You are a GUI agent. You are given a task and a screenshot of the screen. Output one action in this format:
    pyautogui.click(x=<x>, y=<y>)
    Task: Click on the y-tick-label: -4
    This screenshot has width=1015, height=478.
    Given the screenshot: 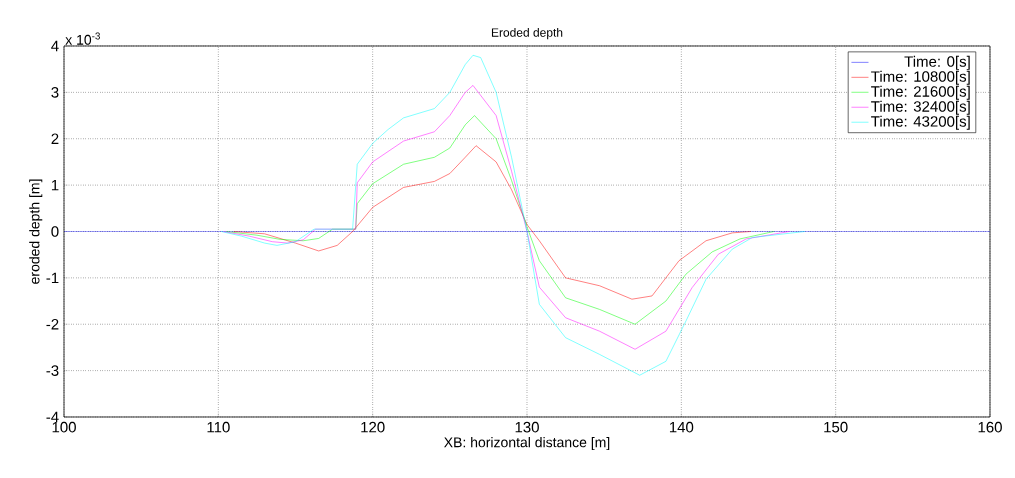 What is the action you would take?
    pyautogui.click(x=52, y=417)
    